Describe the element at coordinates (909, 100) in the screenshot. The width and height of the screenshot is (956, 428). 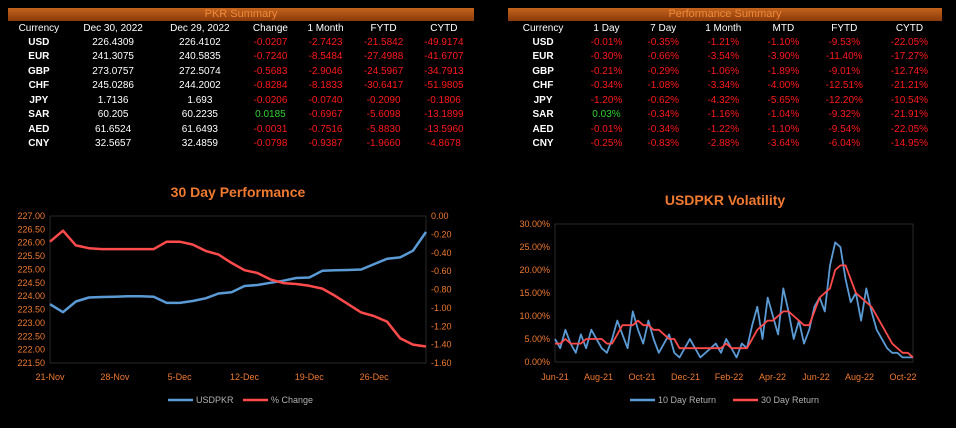
I see `perf-cell-cytd: -10.54%` at that location.